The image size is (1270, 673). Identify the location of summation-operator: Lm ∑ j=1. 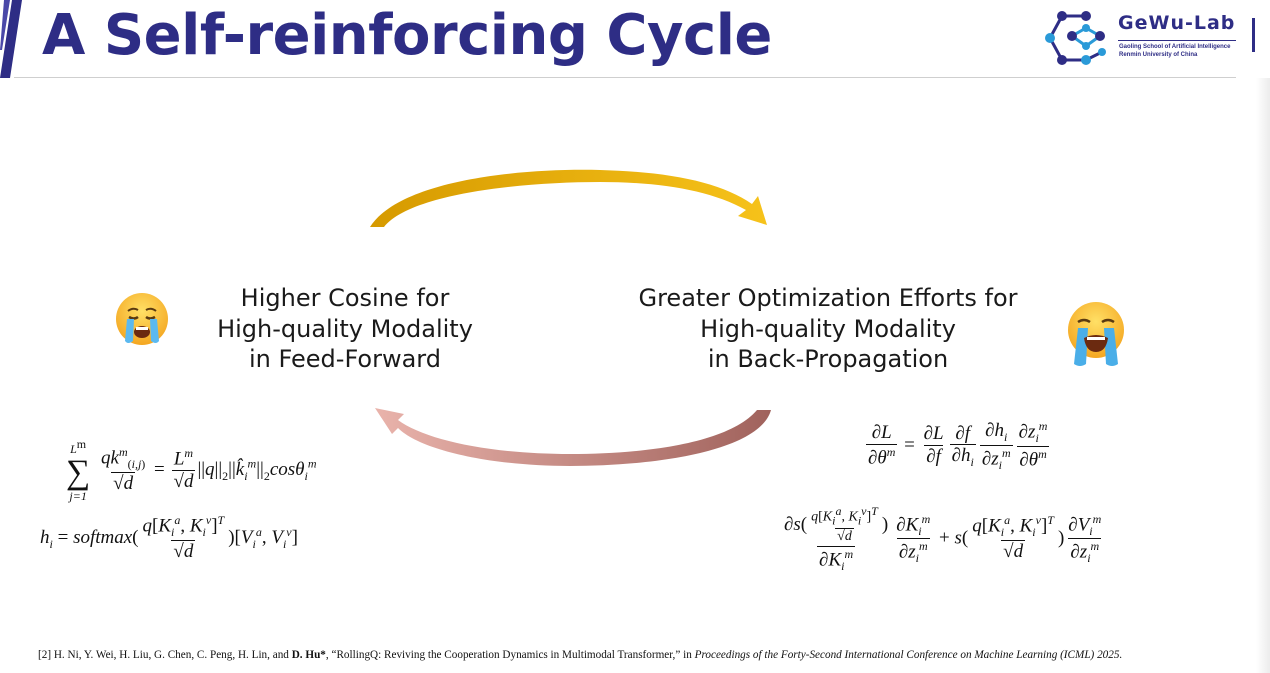
(78, 470).